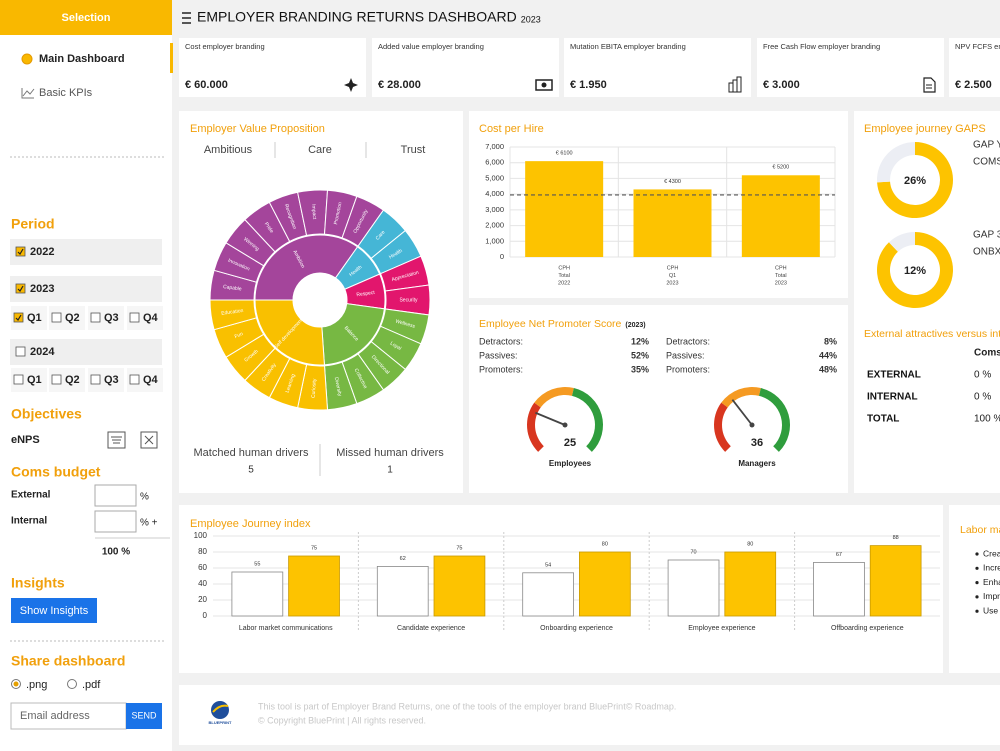 Image resolution: width=1000 pixels, height=751 pixels. I want to click on gauge-value: 25, so click(570, 443).